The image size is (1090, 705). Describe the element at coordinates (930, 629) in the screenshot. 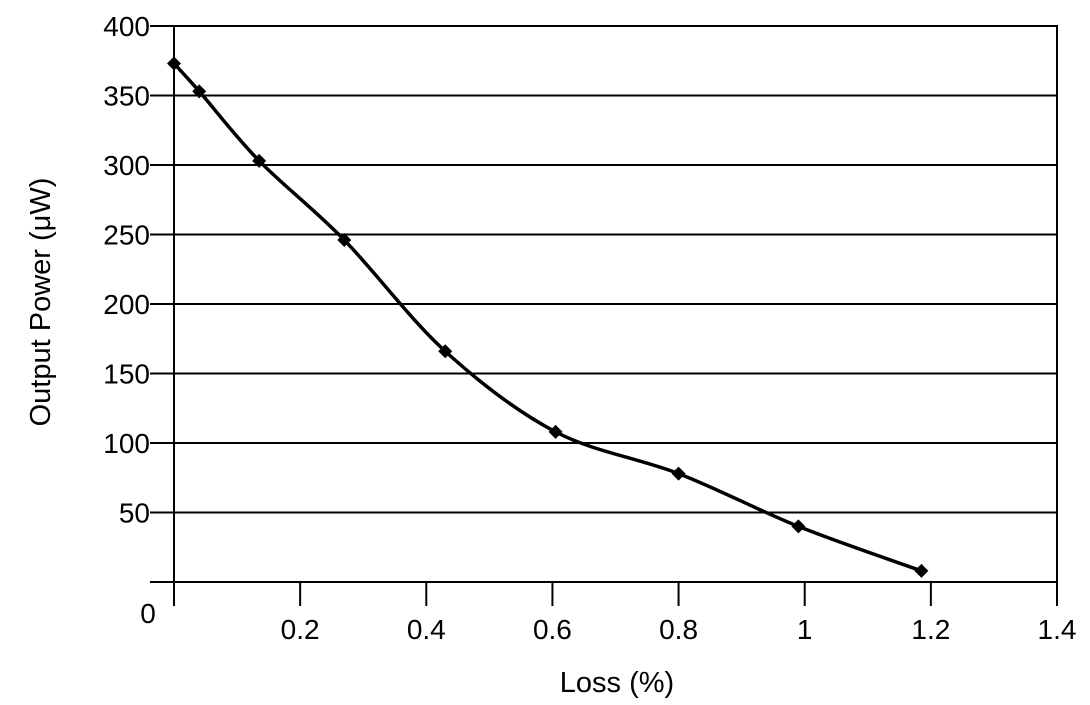

I see `x-tick-label-1.2: 1.2` at that location.